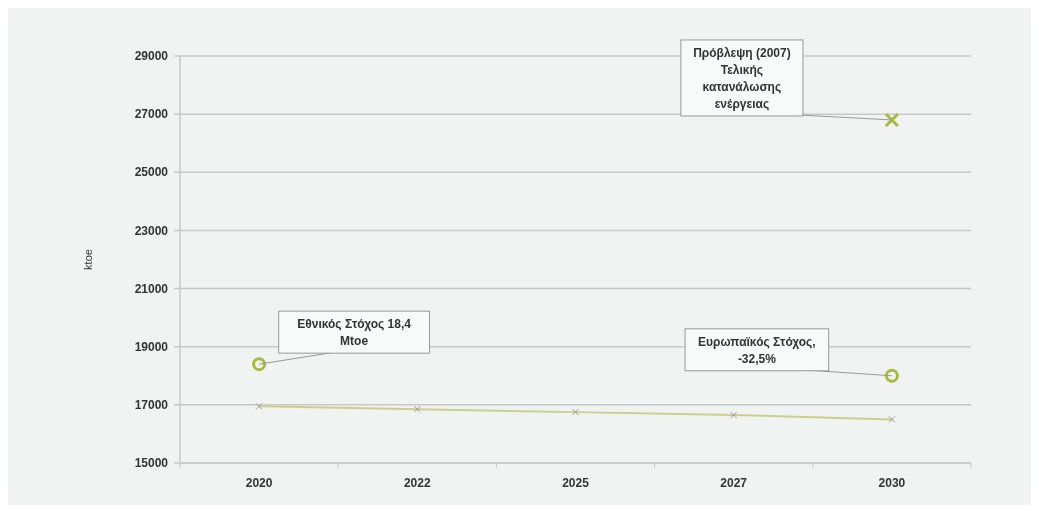 The width and height of the screenshot is (1039, 513). I want to click on y-tick-label: 23000, so click(151, 230).